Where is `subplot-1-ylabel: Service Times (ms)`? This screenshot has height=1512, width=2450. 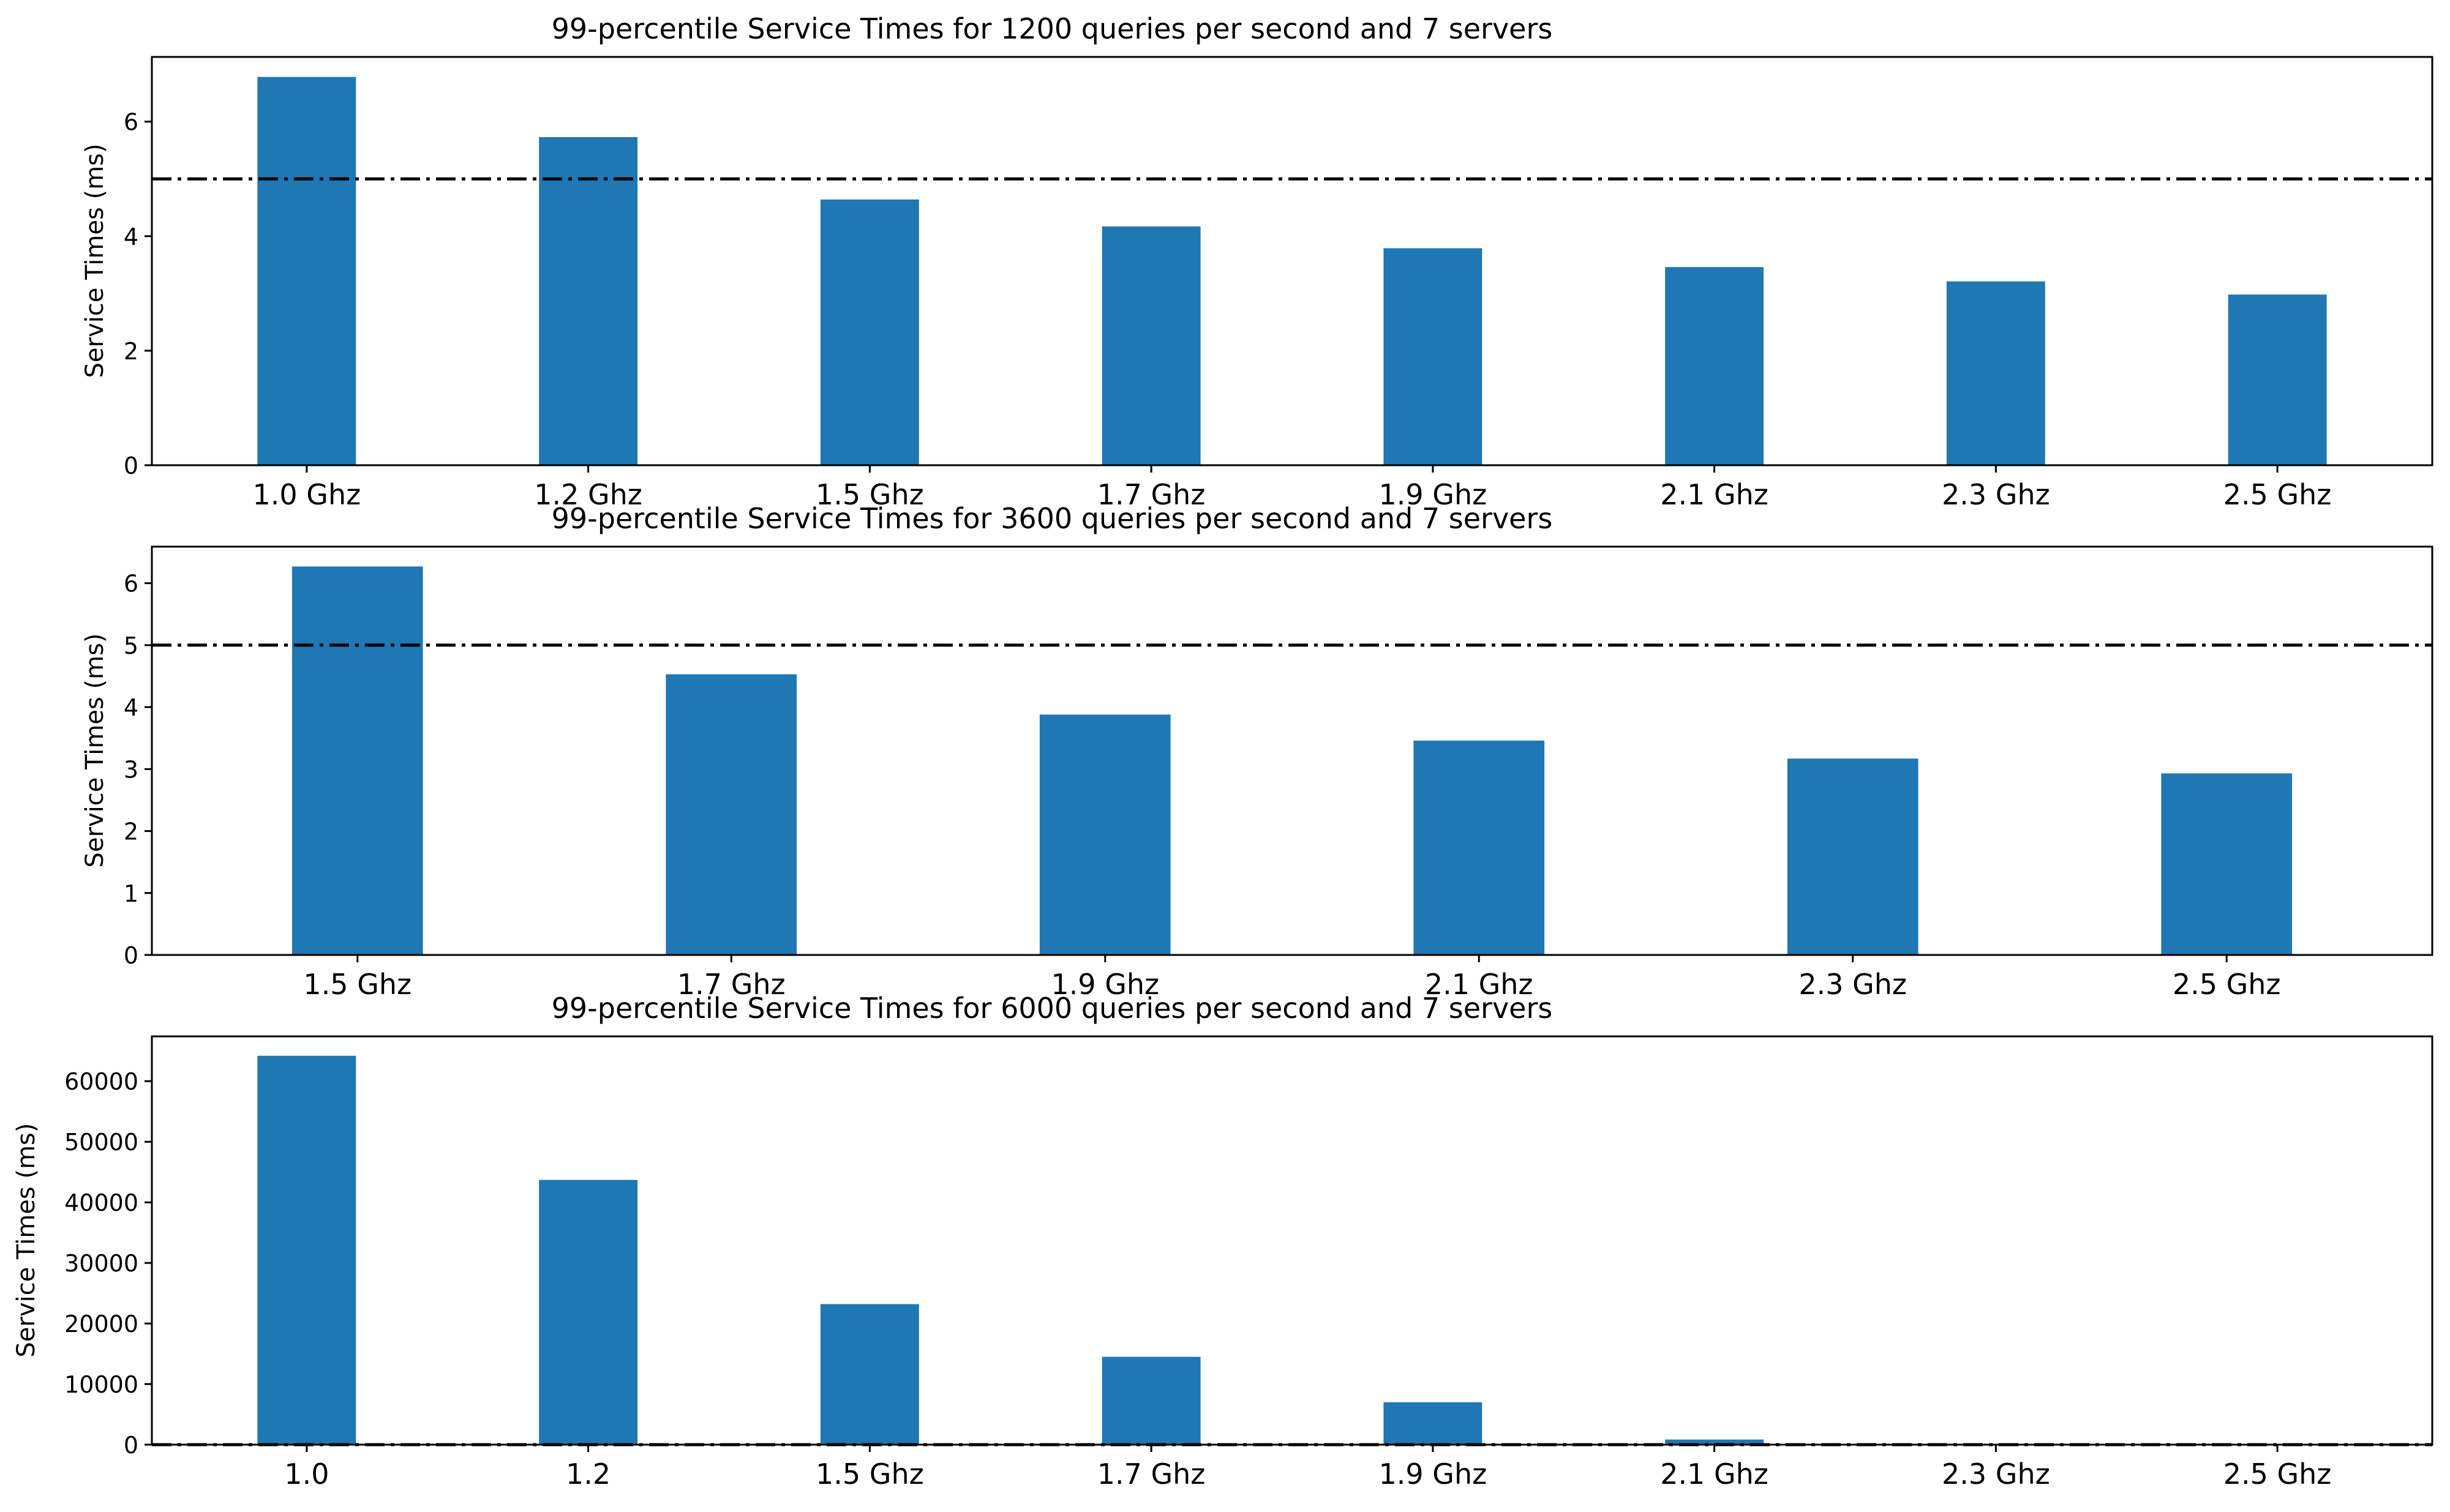
subplot-1-ylabel: Service Times (ms) is located at coordinates (95, 260).